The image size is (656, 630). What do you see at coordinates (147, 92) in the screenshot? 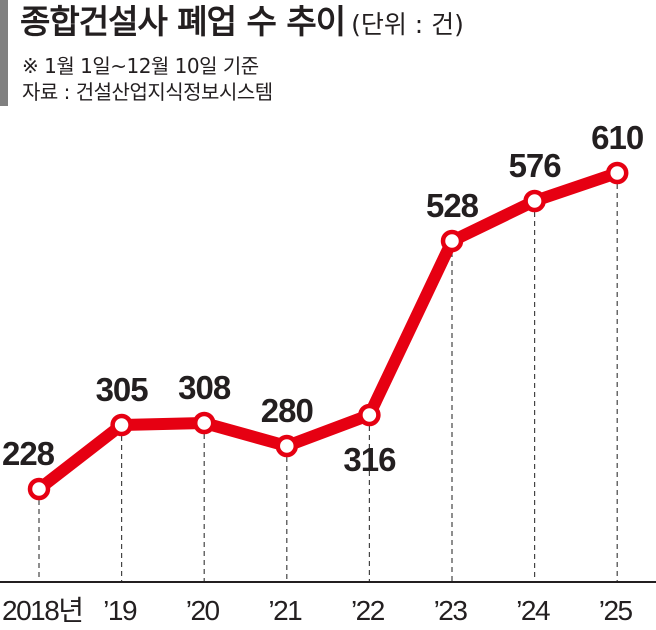
I see `source-note: 자료 : 건설산업지식정보시스템` at bounding box center [147, 92].